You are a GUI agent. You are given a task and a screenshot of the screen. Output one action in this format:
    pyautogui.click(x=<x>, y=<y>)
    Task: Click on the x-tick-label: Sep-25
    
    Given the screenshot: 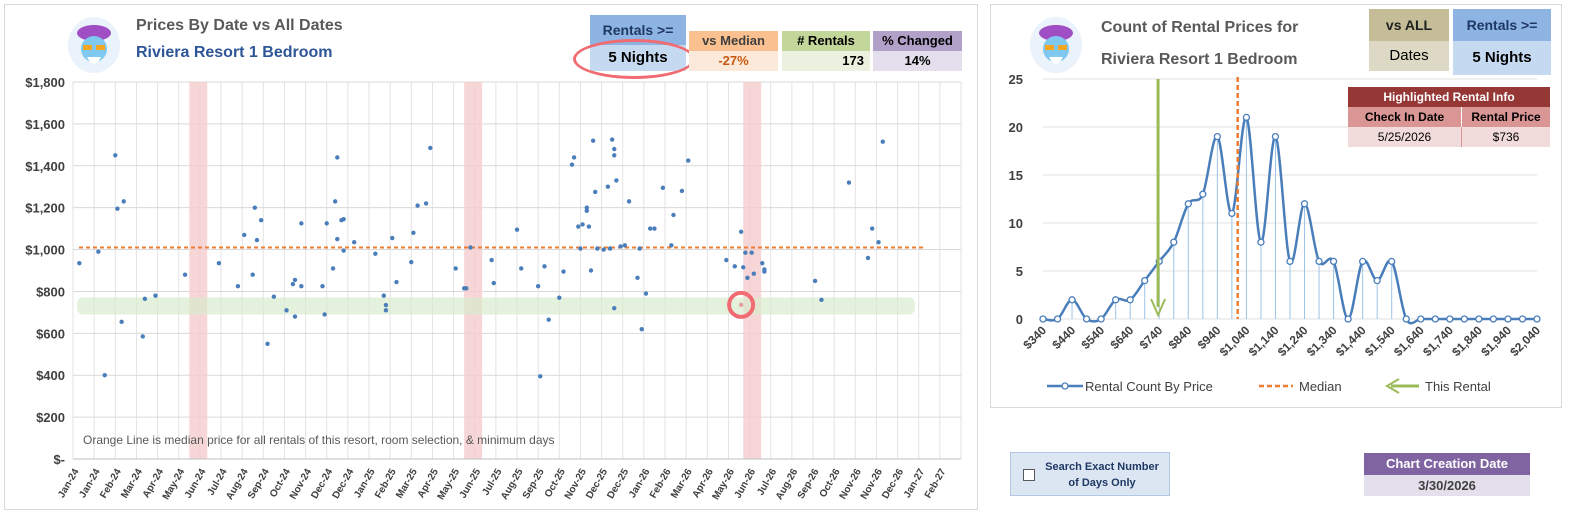 What is the action you would take?
    pyautogui.click(x=534, y=484)
    